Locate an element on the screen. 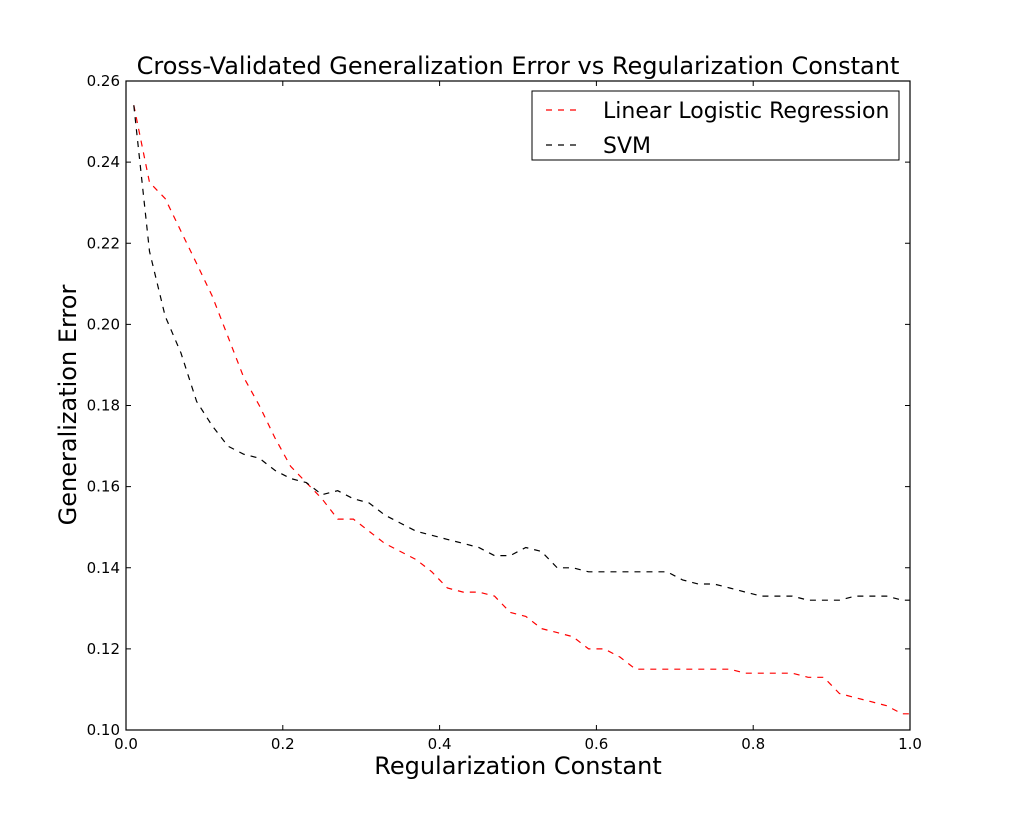 This screenshot has height=816, width=1012. y-tick-label: 0.22 is located at coordinates (103, 243).